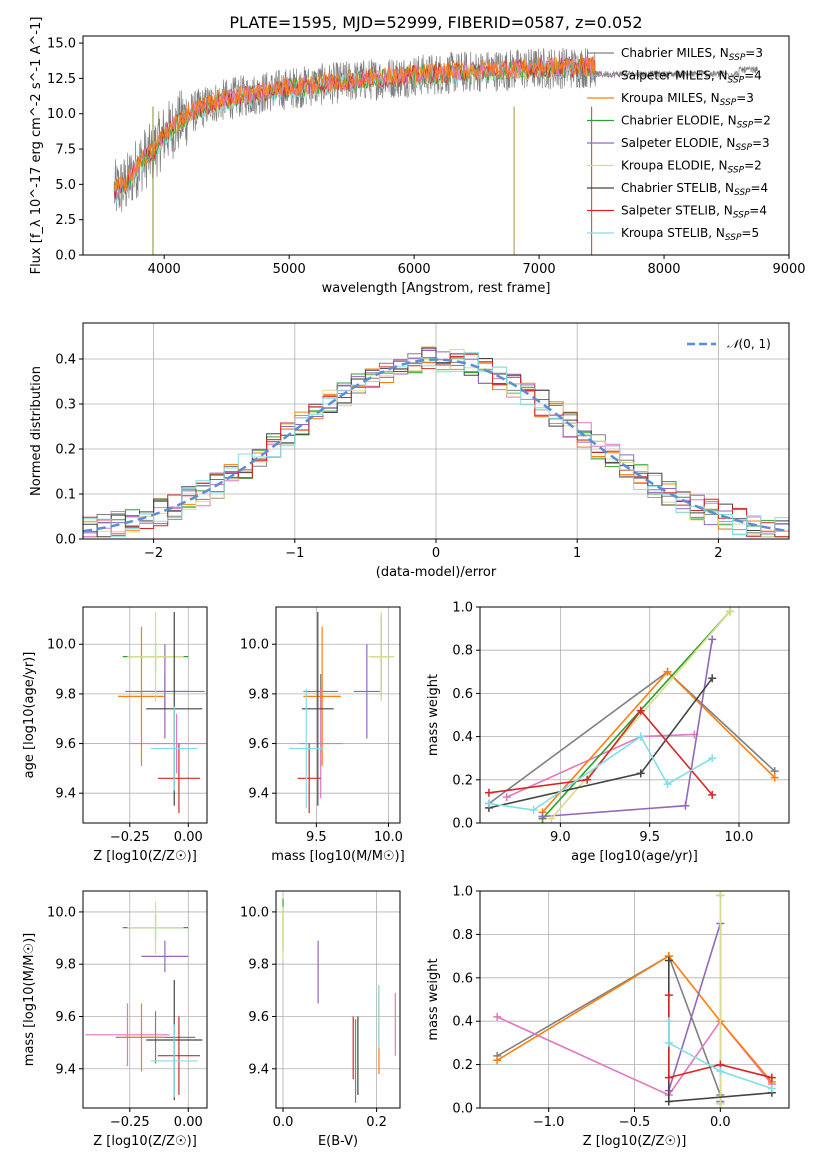  I want to click on x-tick-label: 4000, so click(164, 269).